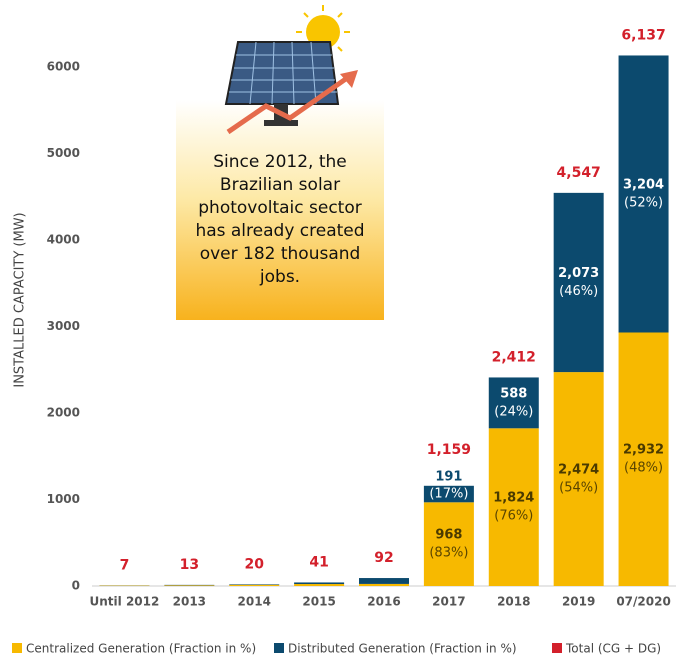 The width and height of the screenshot is (676, 666). Describe the element at coordinates (402, 649) in the screenshot. I see `legend-label: Distributed Generation (Fraction in %)` at that location.